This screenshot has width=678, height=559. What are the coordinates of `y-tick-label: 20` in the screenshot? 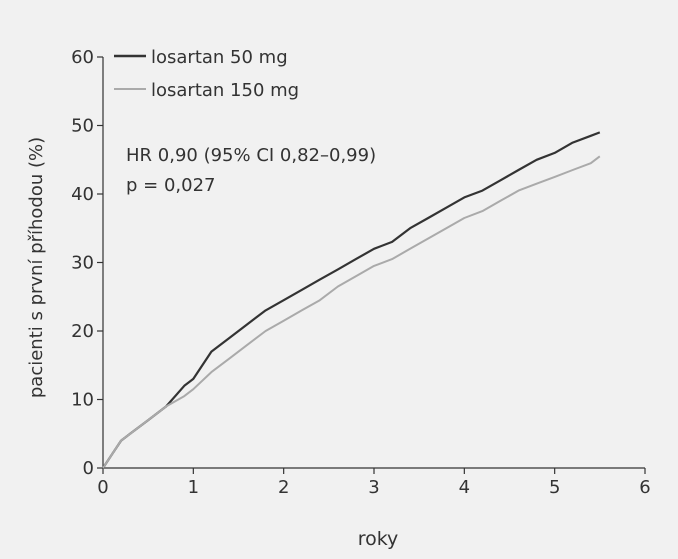 It's located at (82, 331).